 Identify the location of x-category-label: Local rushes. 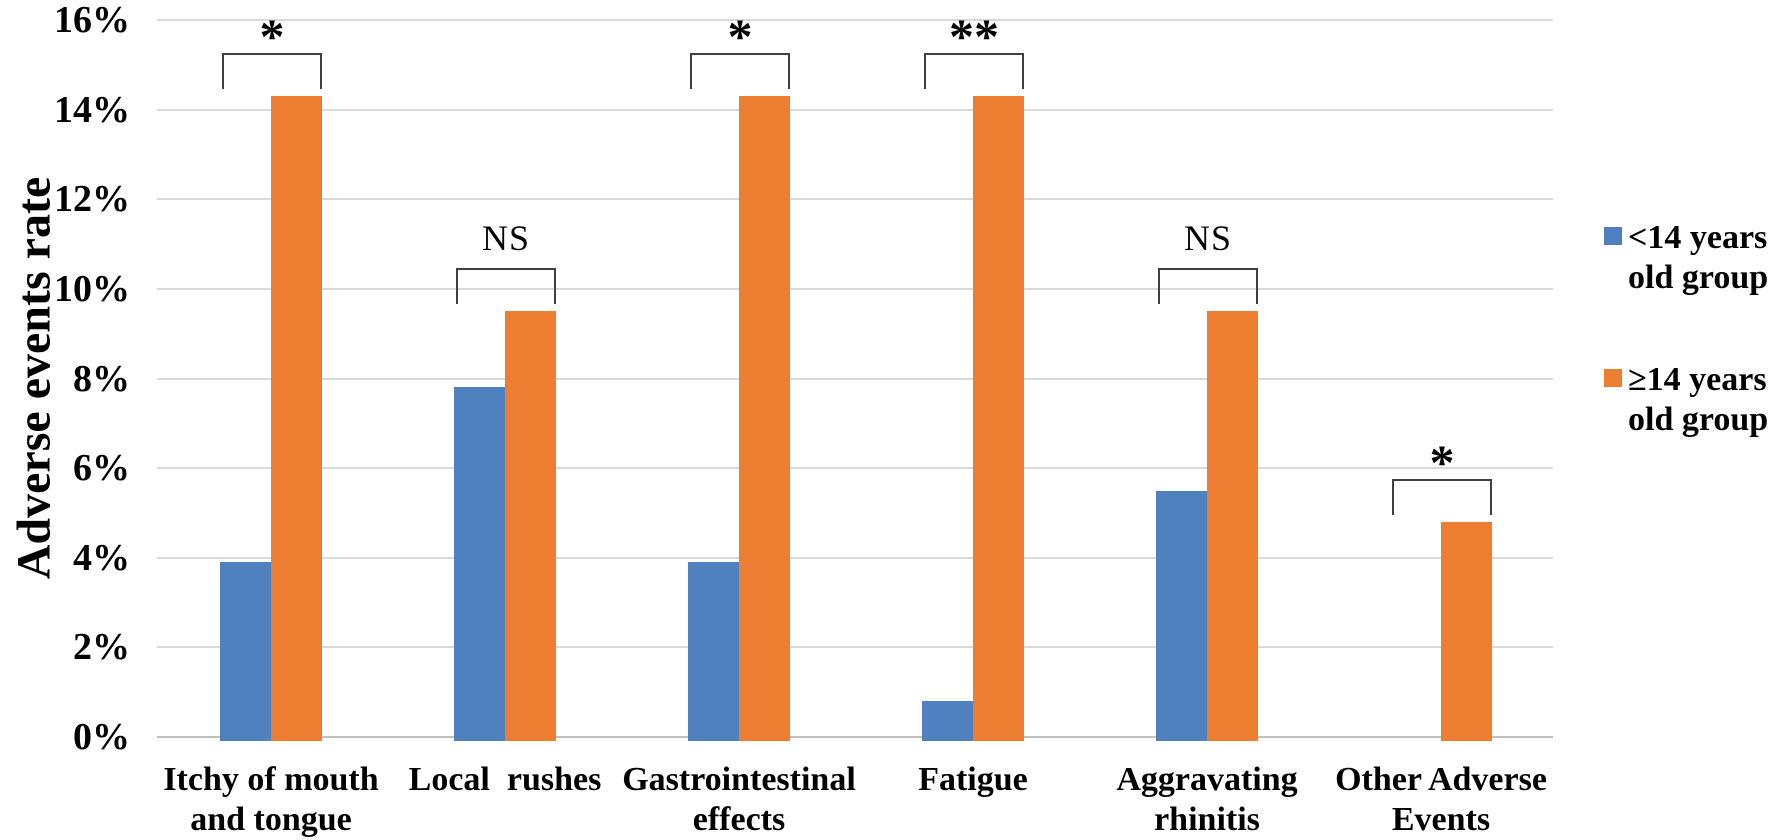
(505, 780).